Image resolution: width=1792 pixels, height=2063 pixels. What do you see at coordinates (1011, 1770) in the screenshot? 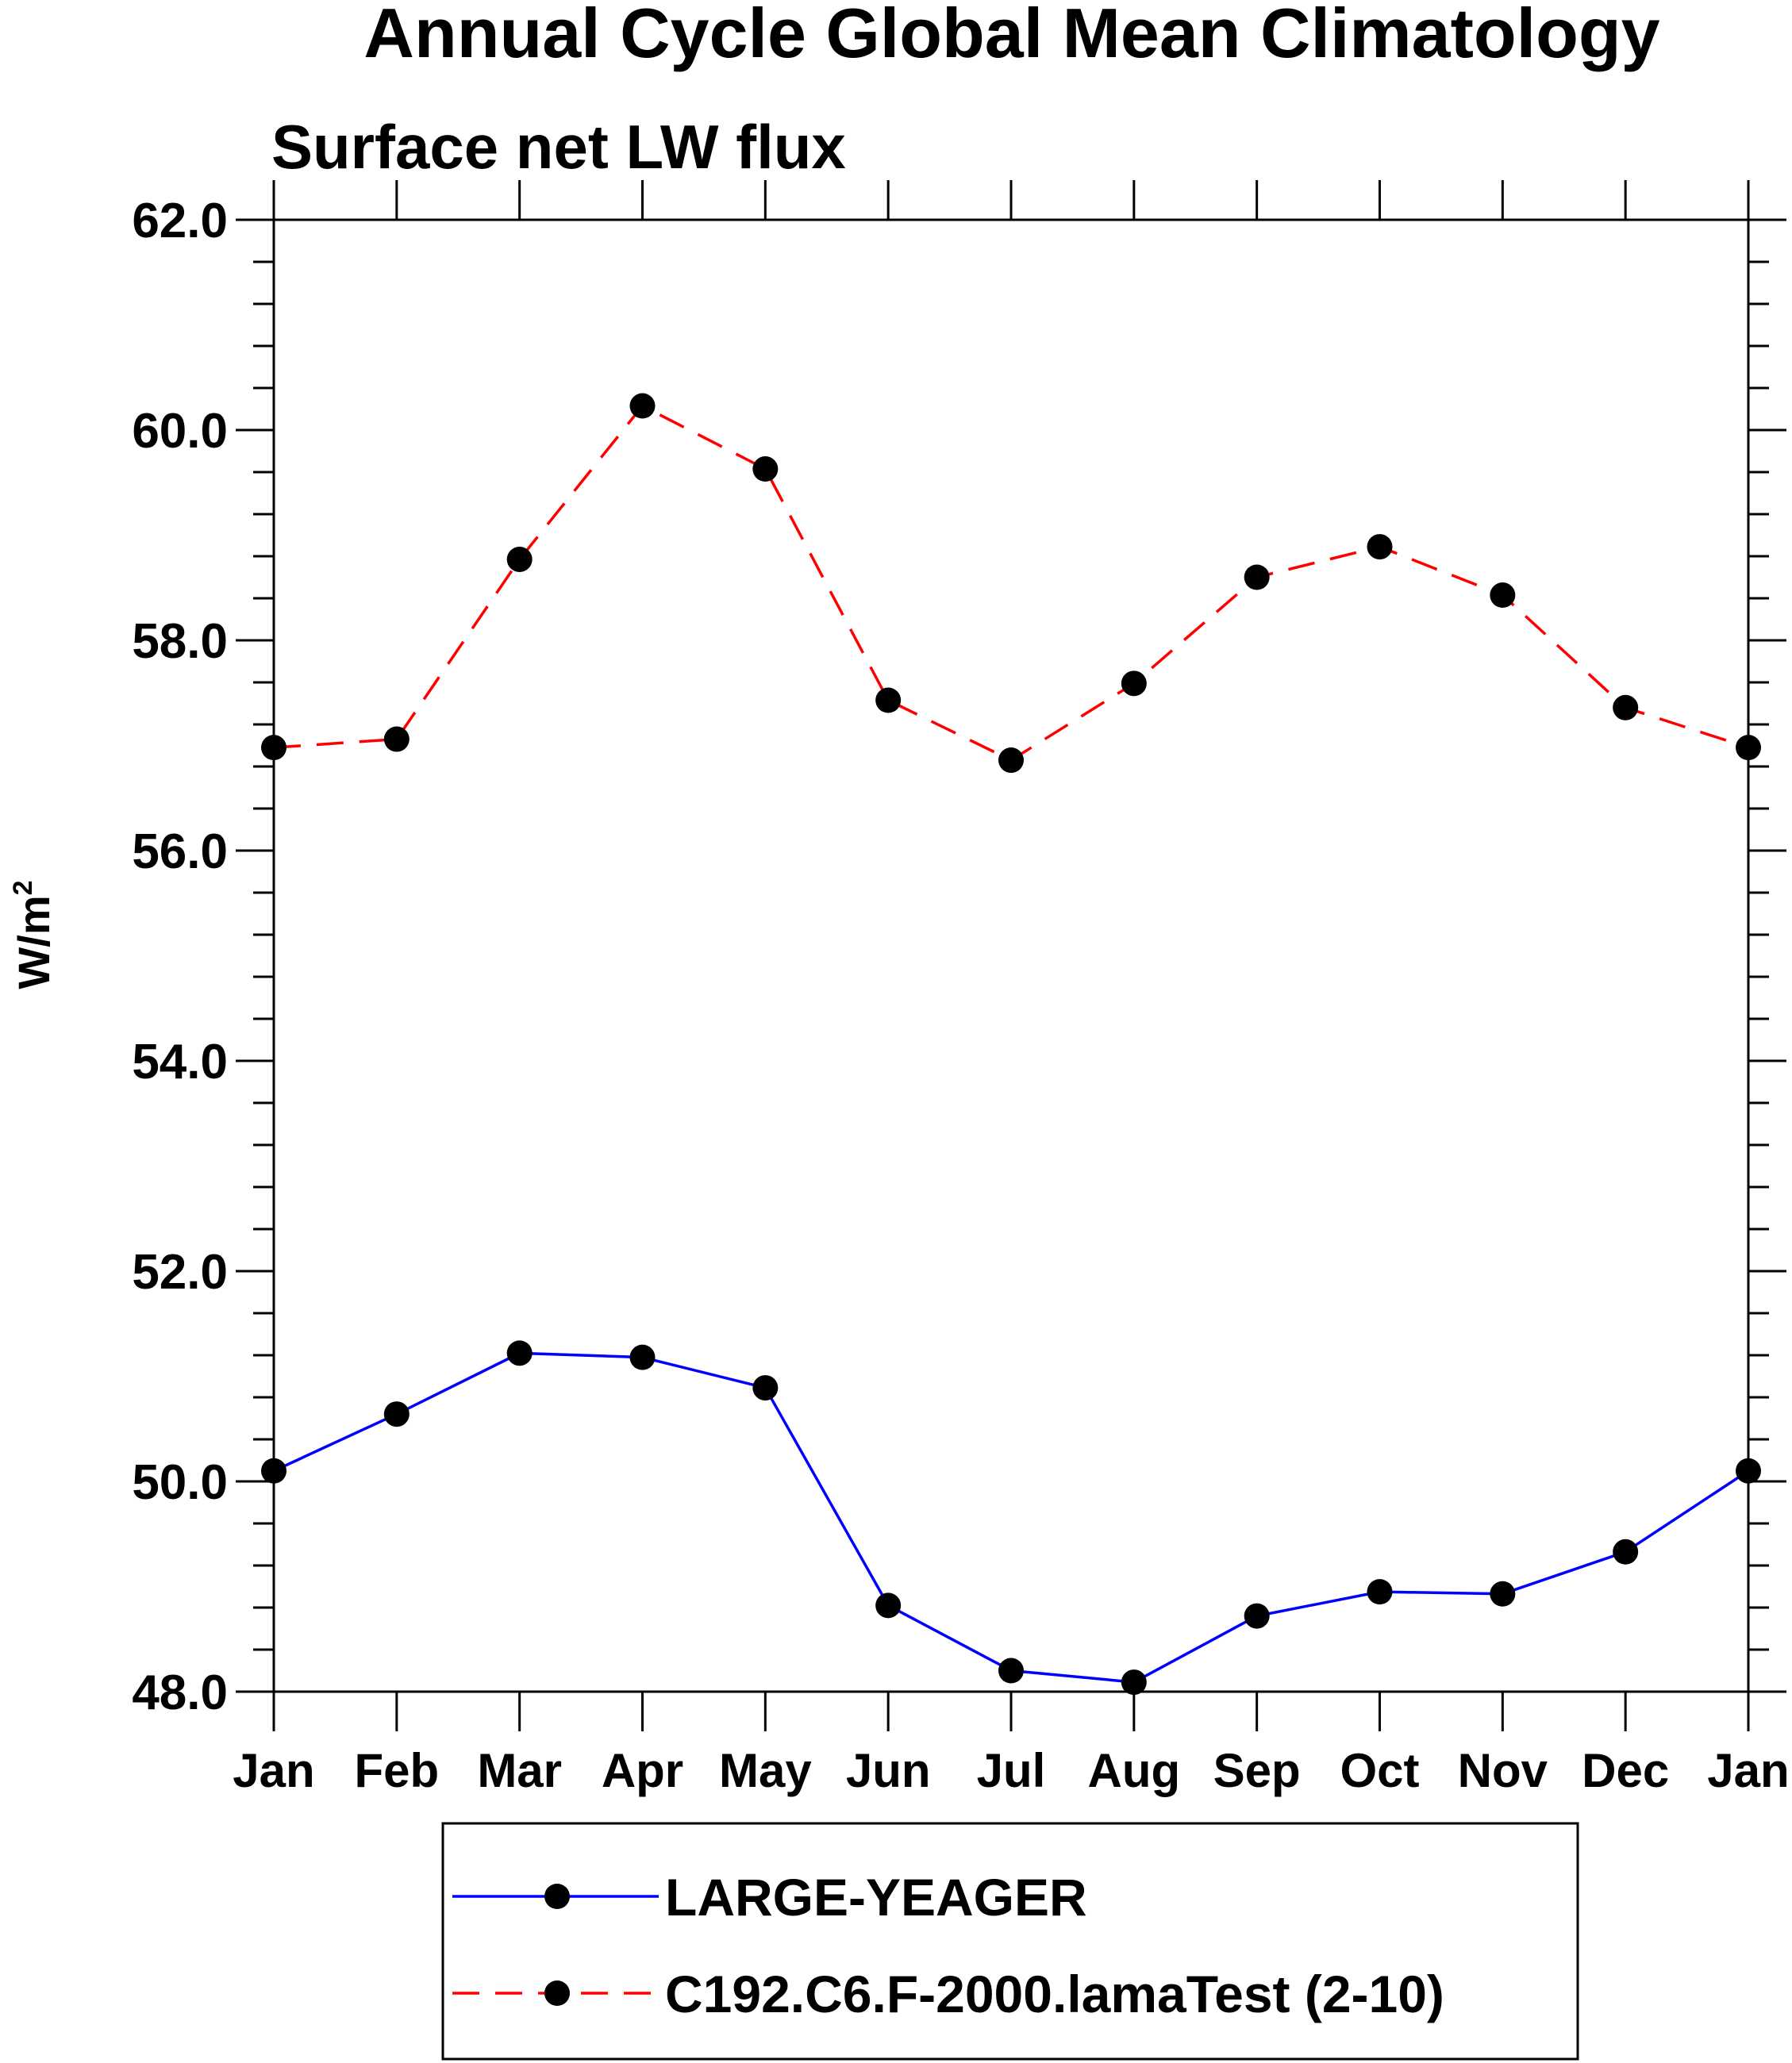
I see `x-tick-label: Jul` at bounding box center [1011, 1770].